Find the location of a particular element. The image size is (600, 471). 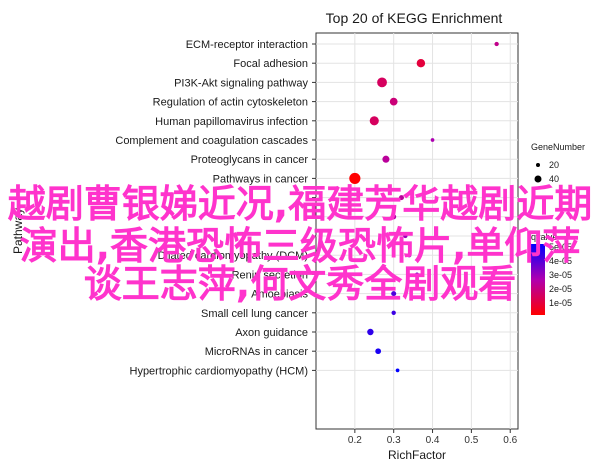

qvalue-tick-label: 5e-05 is located at coordinates (560, 247).